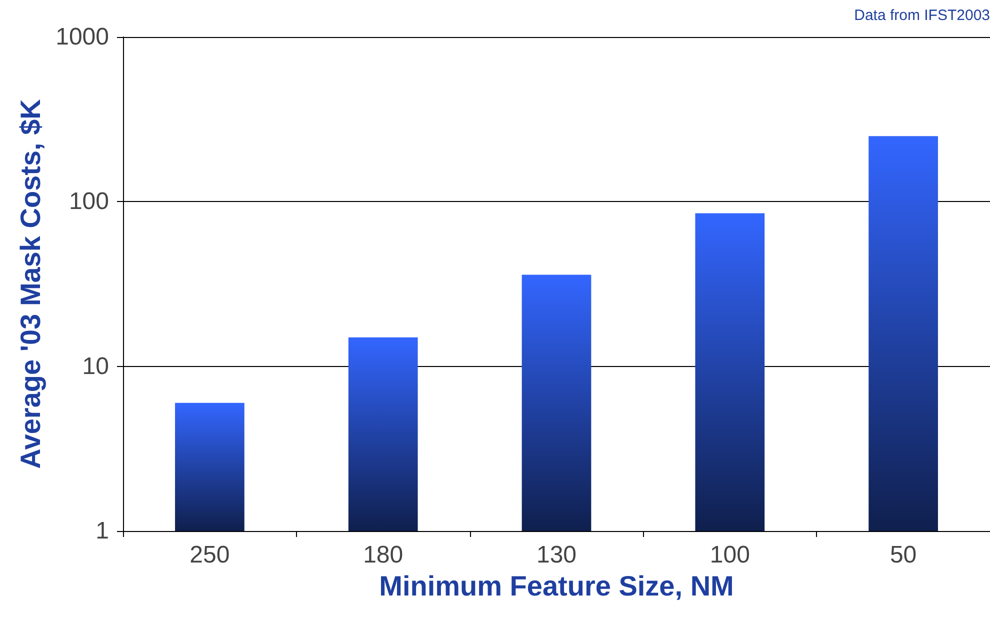  What do you see at coordinates (88, 202) in the screenshot?
I see `y-tick-label: 100` at bounding box center [88, 202].